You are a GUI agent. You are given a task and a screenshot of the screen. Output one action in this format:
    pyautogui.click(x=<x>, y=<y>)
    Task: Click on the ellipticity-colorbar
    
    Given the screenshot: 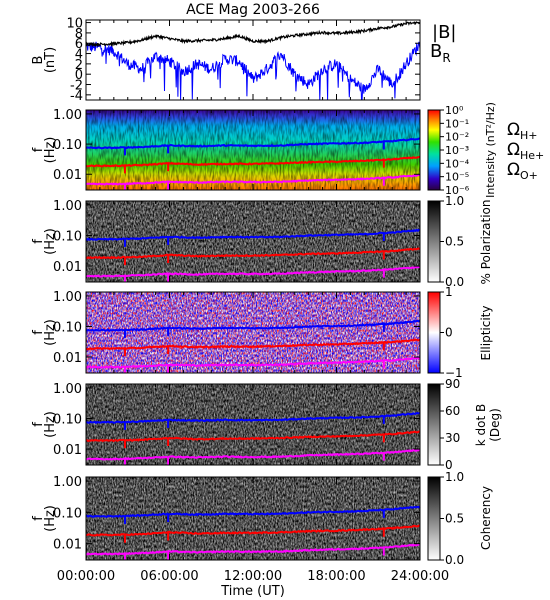 What is the action you would take?
    pyautogui.click(x=434, y=332)
    